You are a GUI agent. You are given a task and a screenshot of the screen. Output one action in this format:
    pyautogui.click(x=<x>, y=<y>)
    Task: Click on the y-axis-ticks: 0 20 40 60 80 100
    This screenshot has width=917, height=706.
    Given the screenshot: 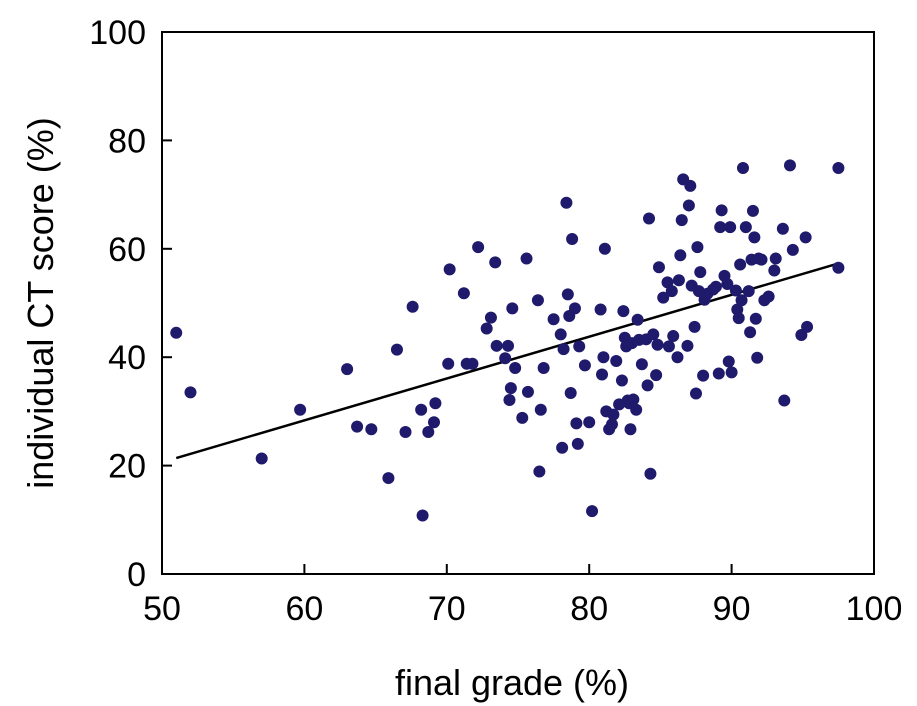 What is the action you would take?
    pyautogui.click(x=130, y=304)
    